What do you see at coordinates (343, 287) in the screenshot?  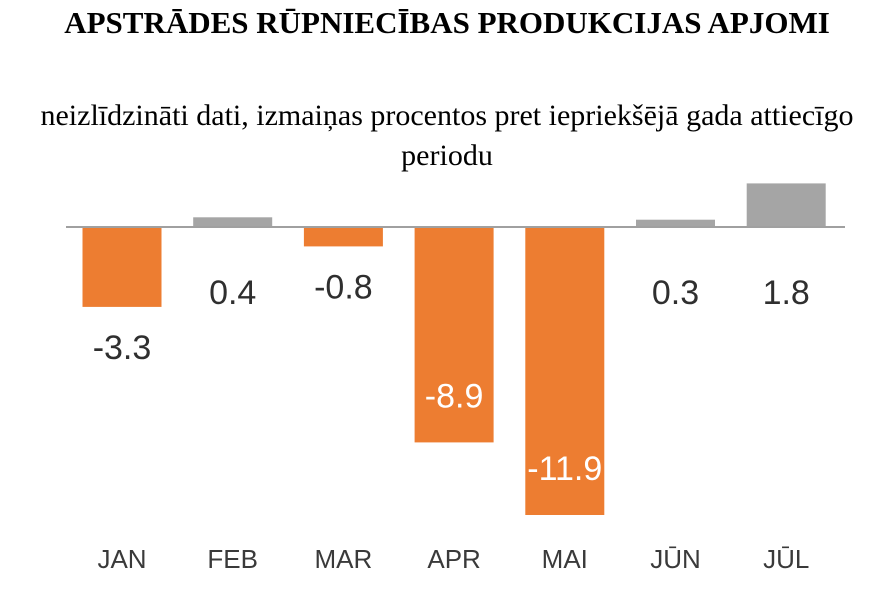 I see `value-label-mar: -0.8` at bounding box center [343, 287].